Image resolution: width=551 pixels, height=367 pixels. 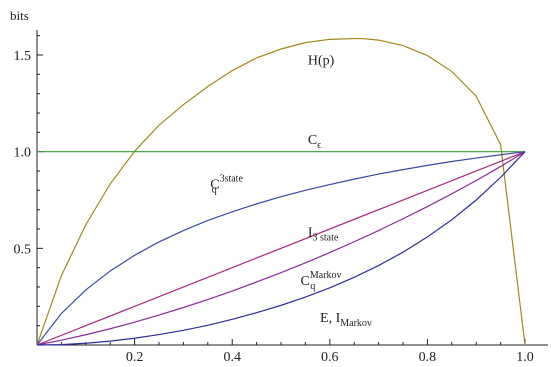 What do you see at coordinates (330, 357) in the screenshot?
I see `x-tick-label: 0.6` at bounding box center [330, 357].